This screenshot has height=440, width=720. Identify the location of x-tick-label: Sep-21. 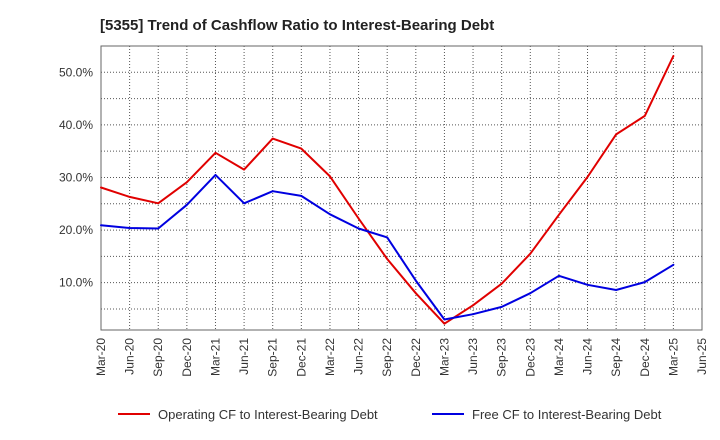
(273, 357).